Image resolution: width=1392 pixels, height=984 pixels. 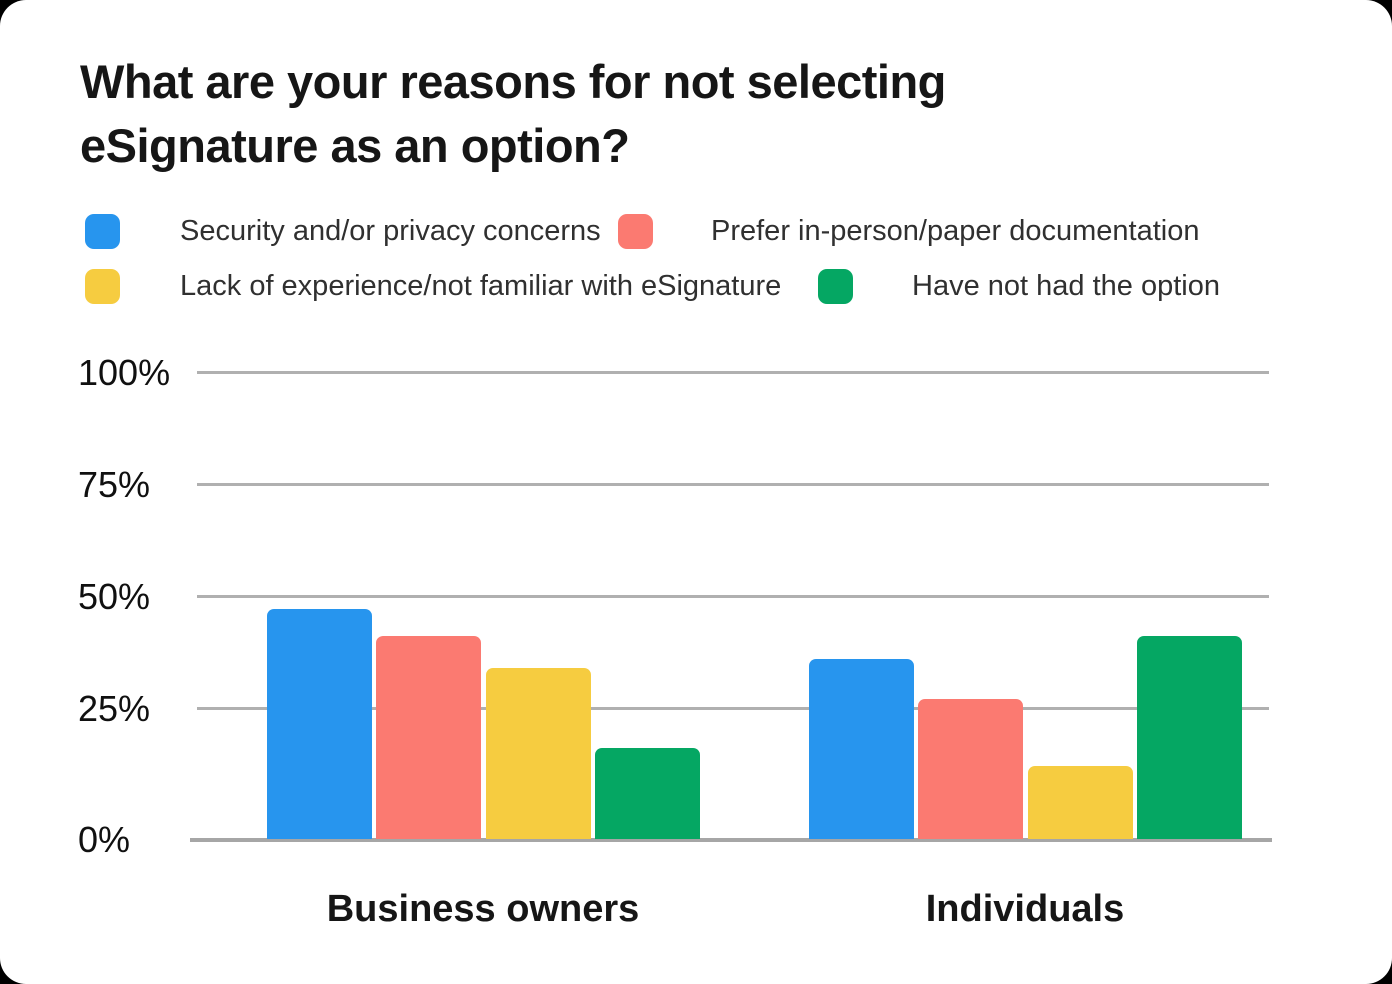 I want to click on legend-swatch-yellow-icon, so click(x=102, y=286).